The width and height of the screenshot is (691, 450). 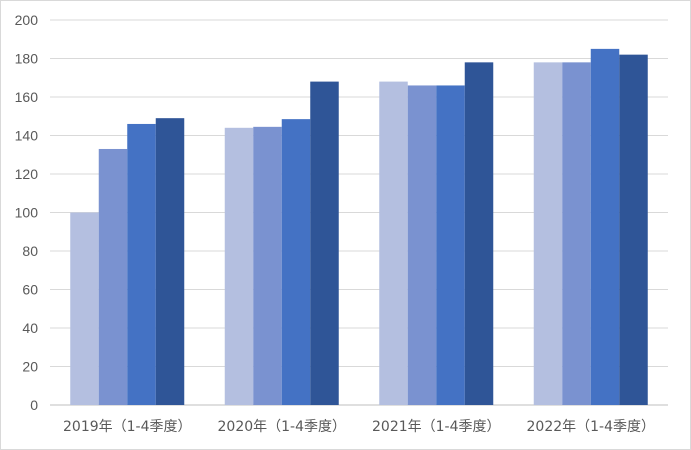 What do you see at coordinates (34, 405) in the screenshot?
I see `y-tick-label: 0` at bounding box center [34, 405].